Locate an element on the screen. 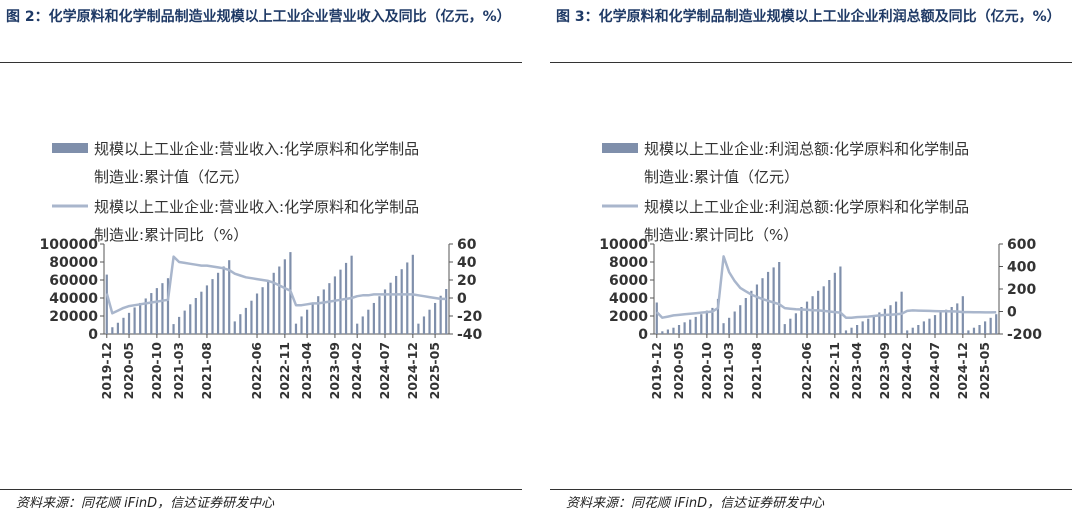  right-tick-label: 600 is located at coordinates (1021, 245).